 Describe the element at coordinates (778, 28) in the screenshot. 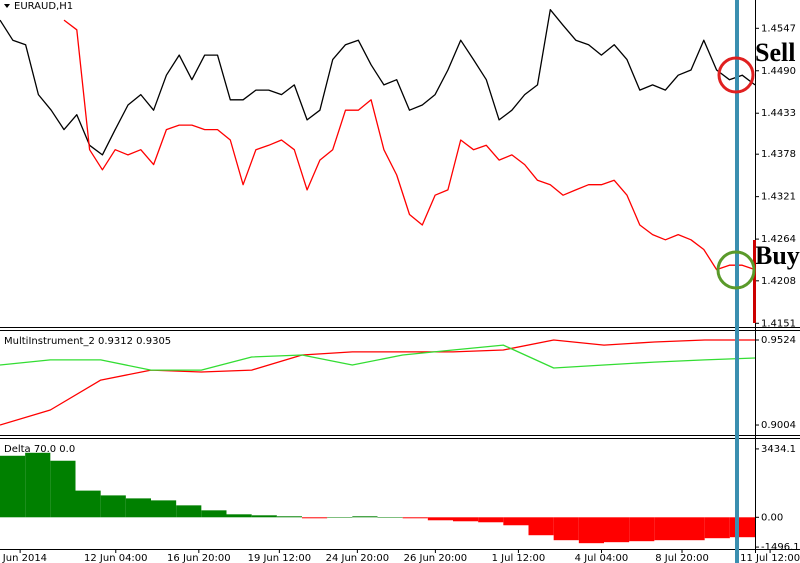

I see `y-tick-label: 1.4547` at that location.